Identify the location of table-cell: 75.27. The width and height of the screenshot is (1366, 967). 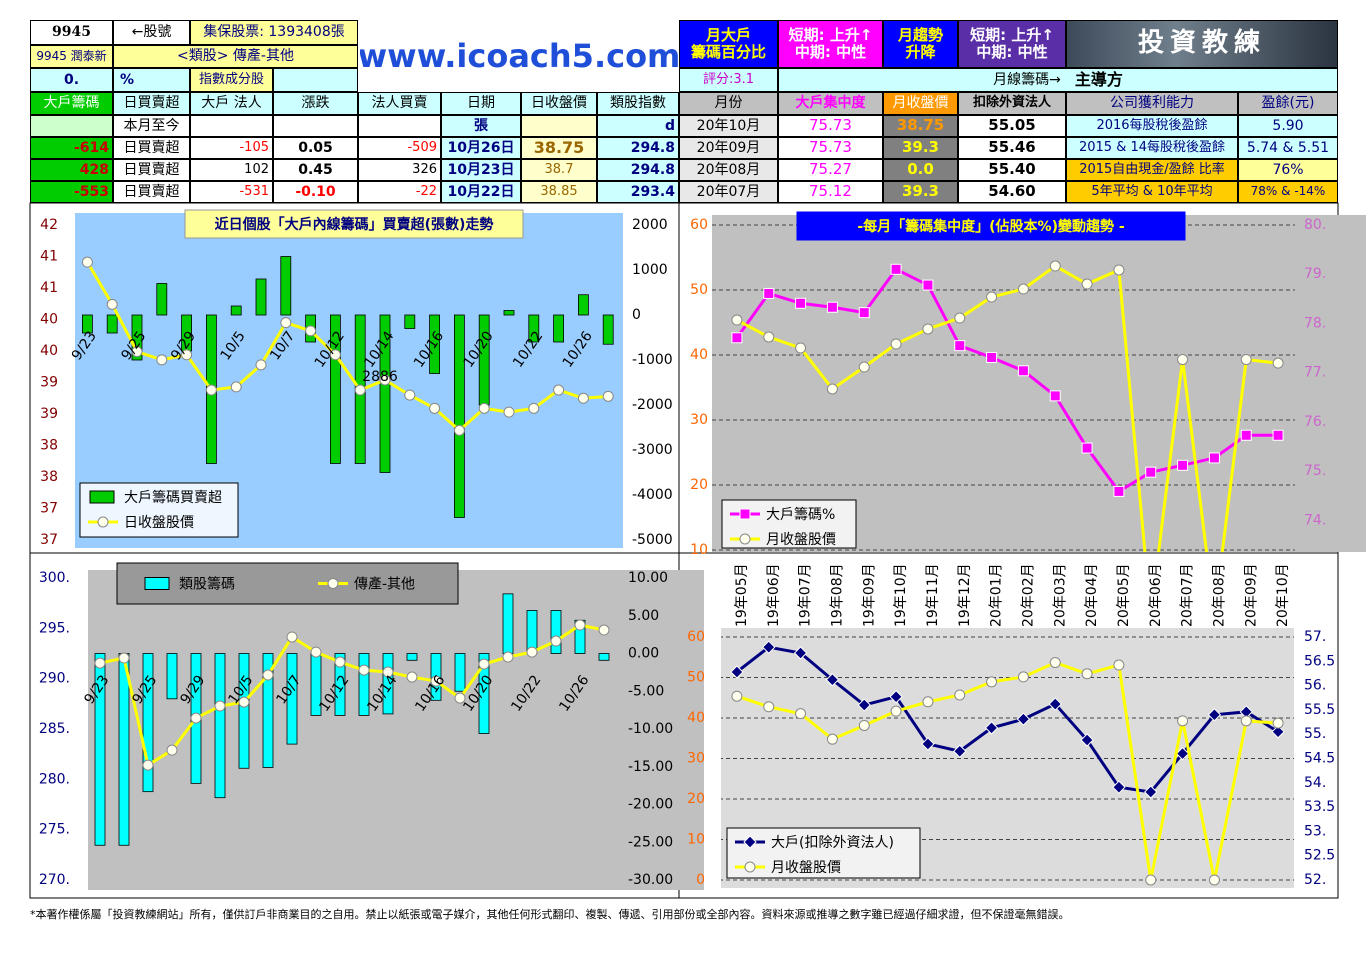
(830, 170).